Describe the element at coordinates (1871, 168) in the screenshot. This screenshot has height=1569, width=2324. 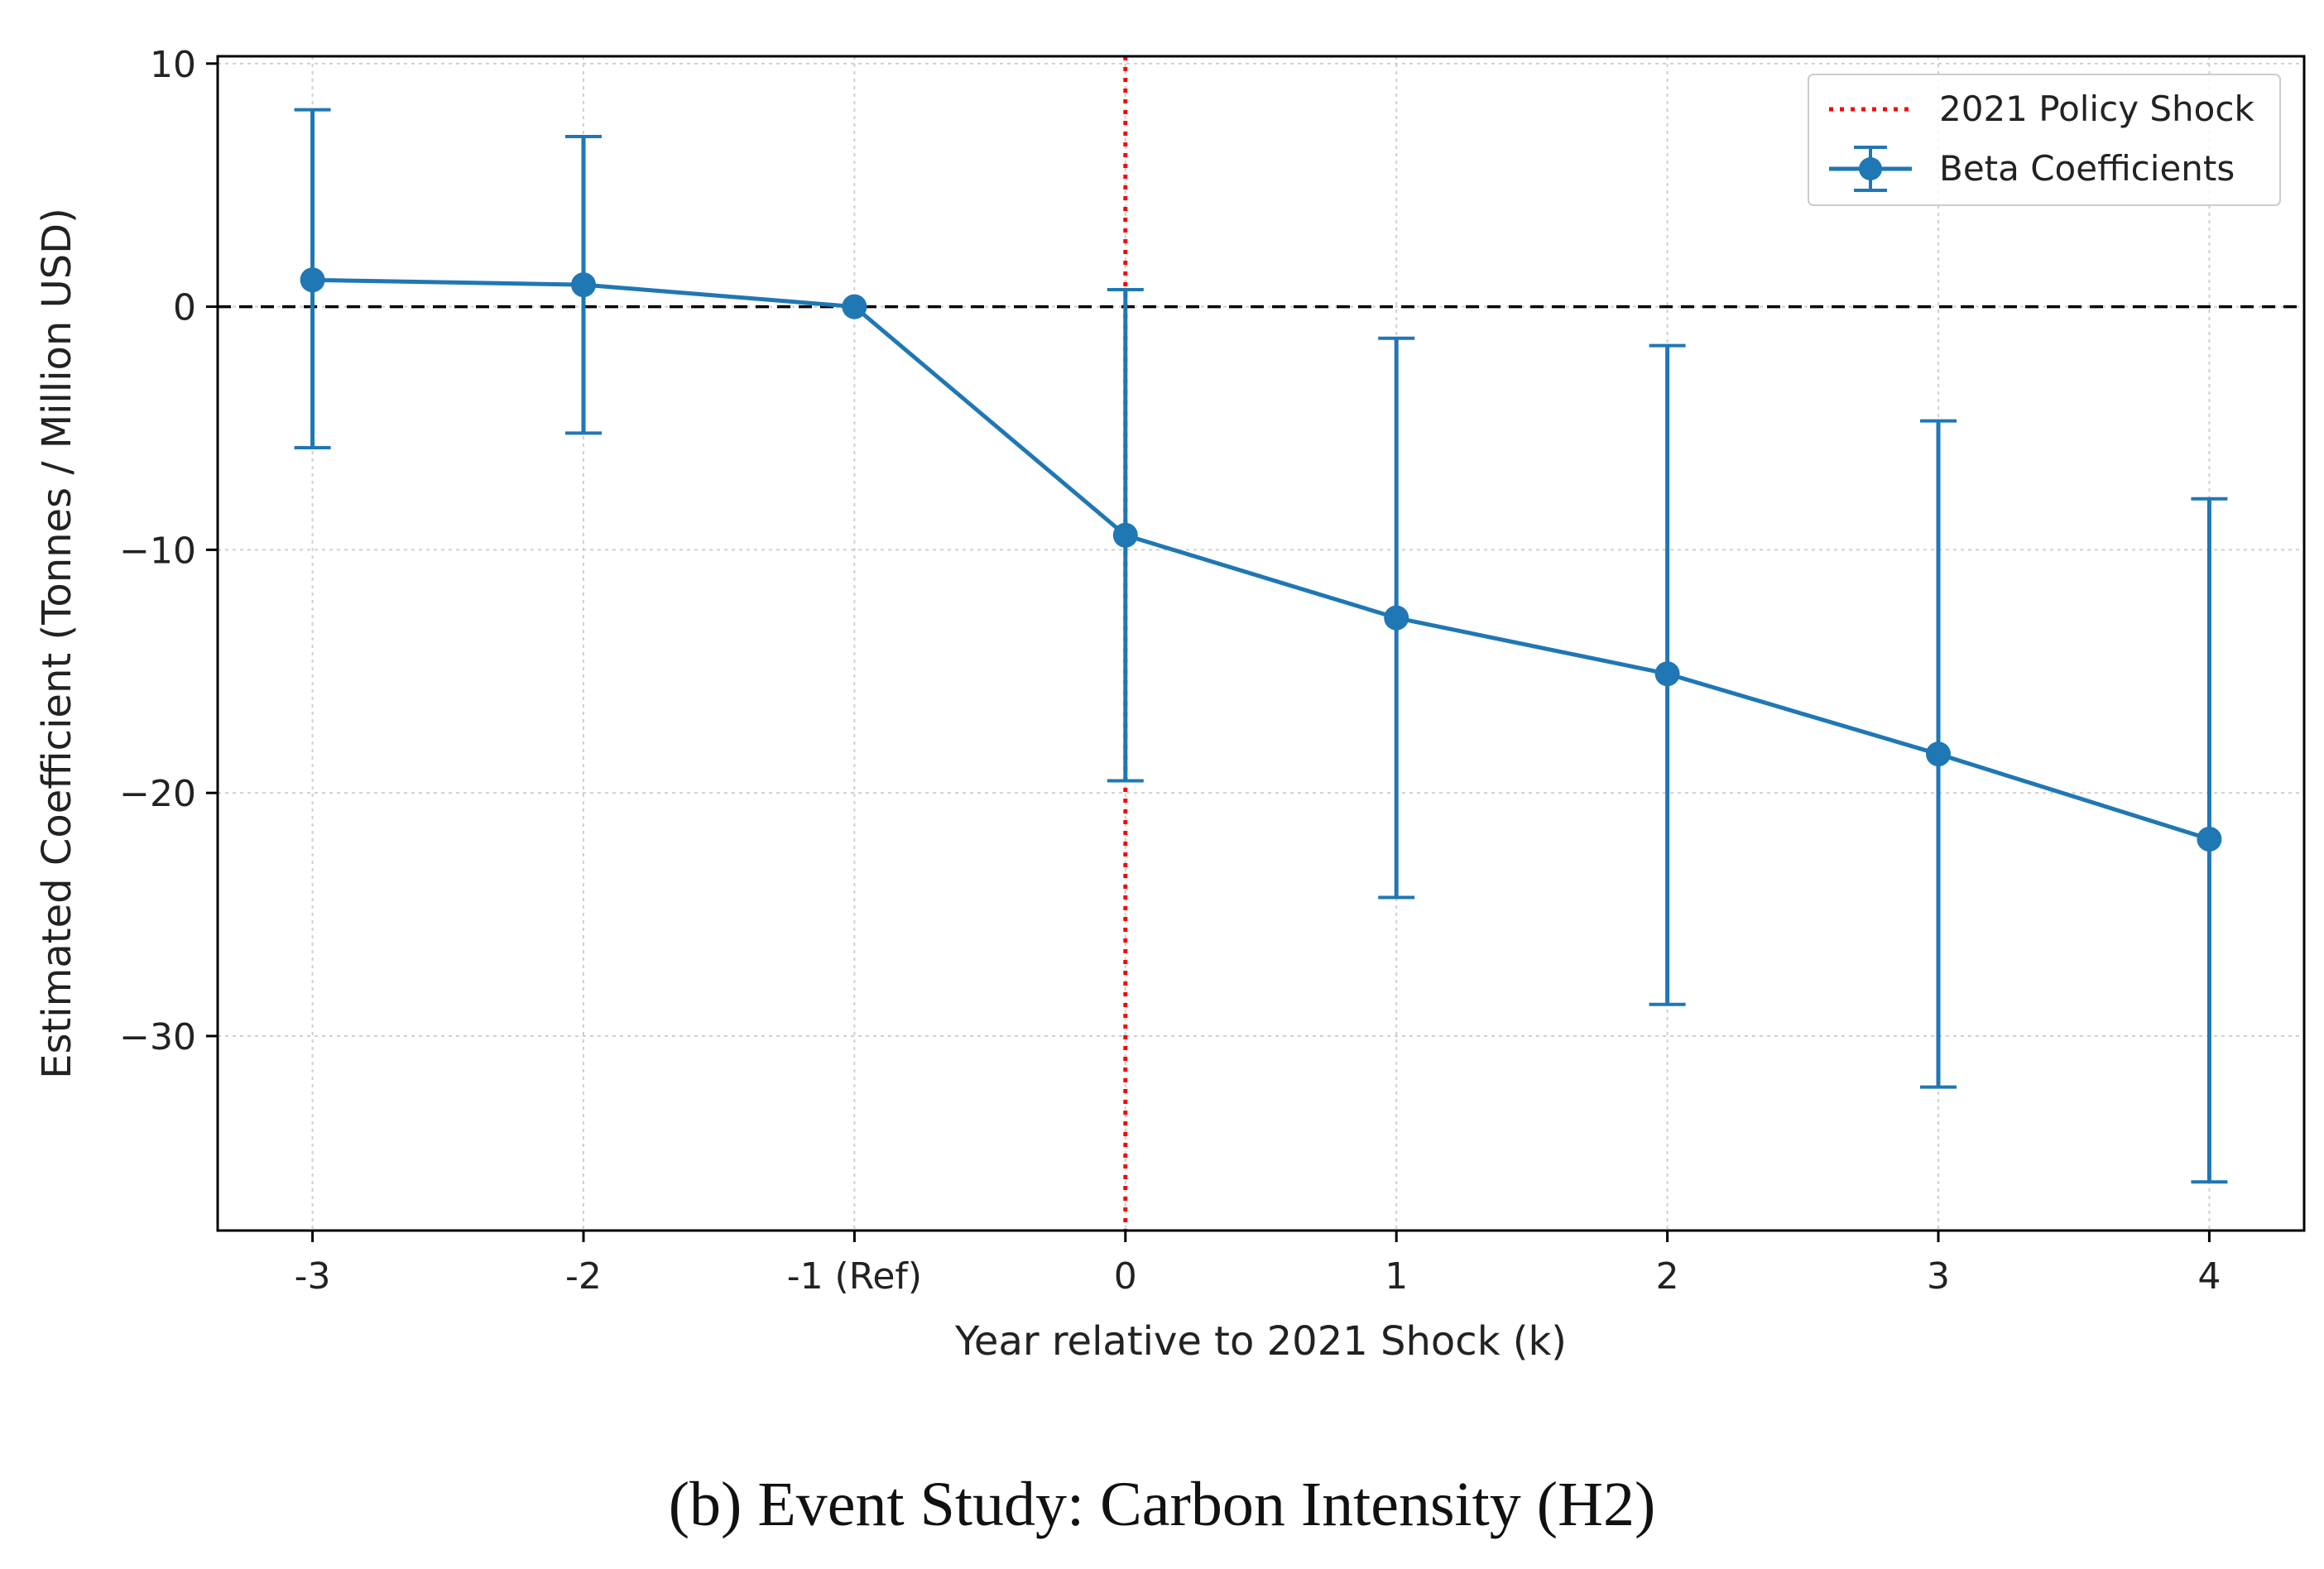
I see `legend-beta-swatch-marker` at that location.